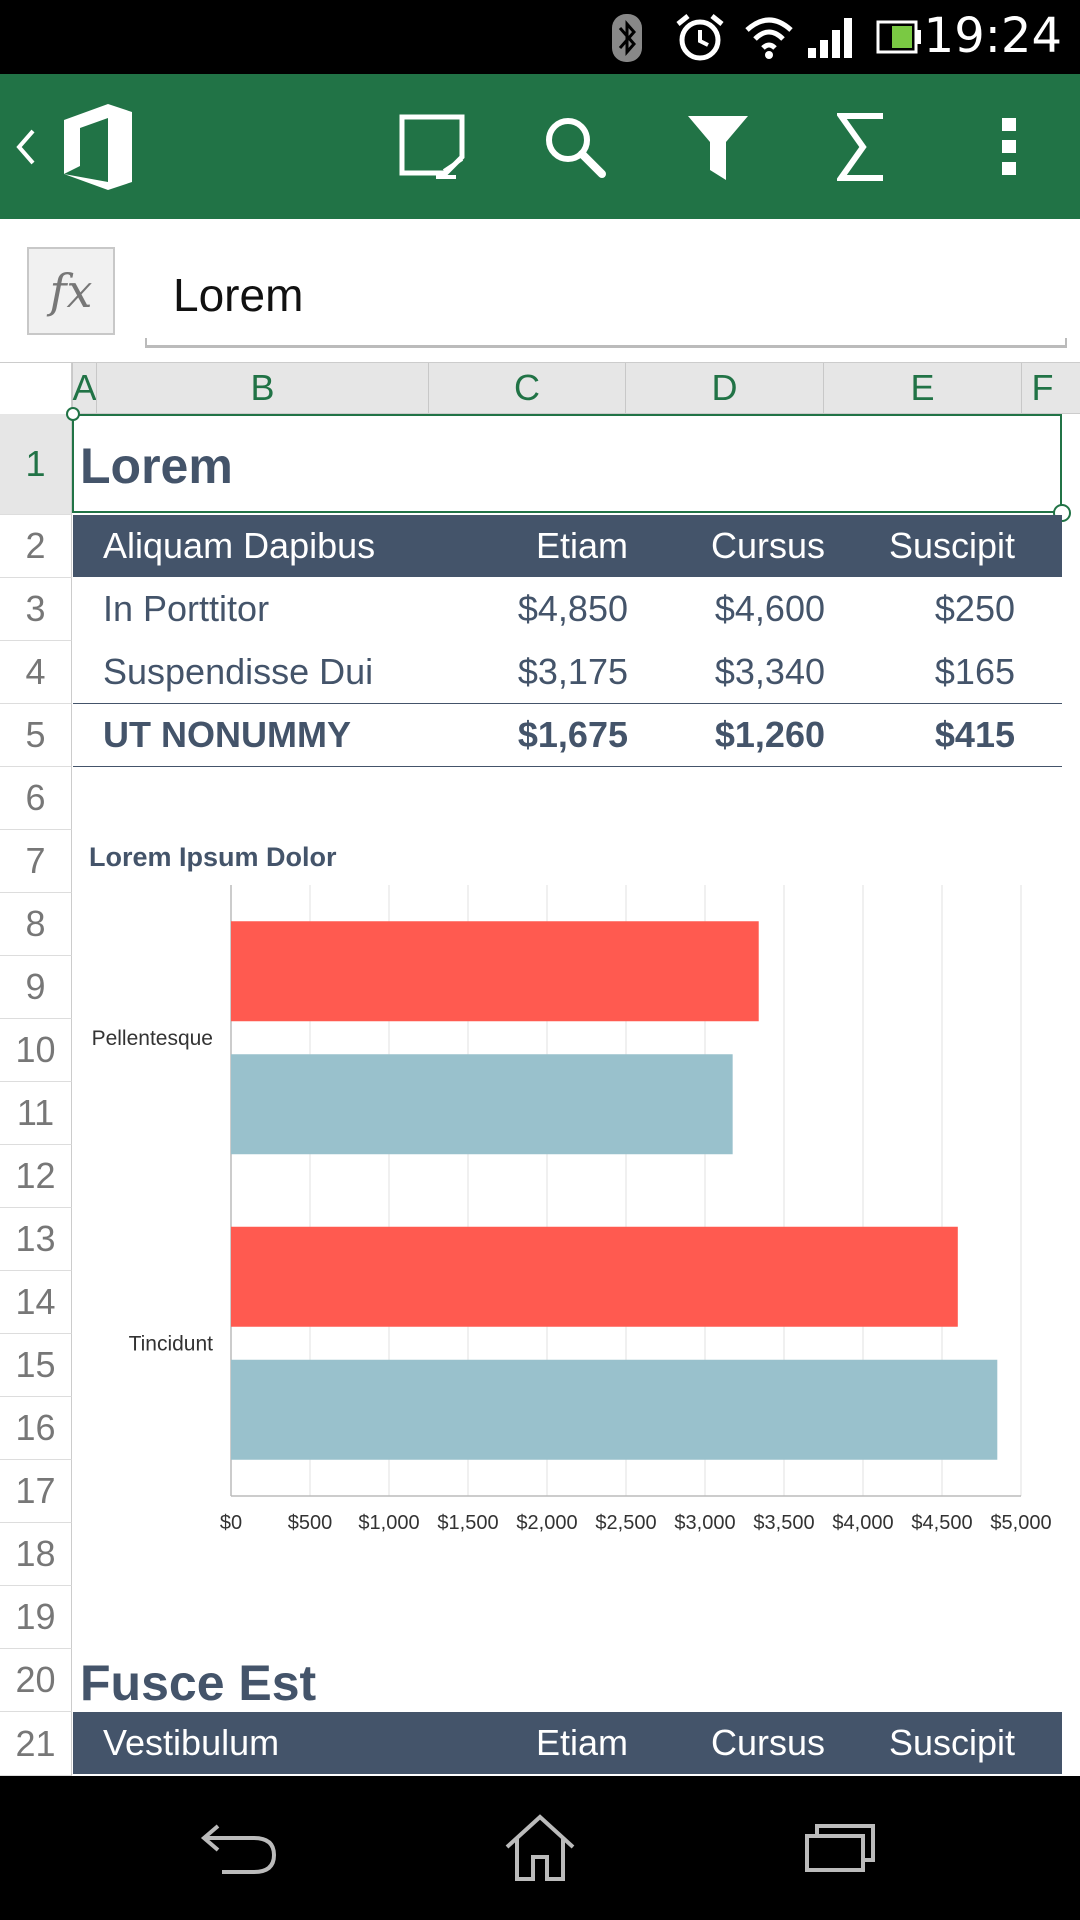  I want to click on battery-icon, so click(898, 37).